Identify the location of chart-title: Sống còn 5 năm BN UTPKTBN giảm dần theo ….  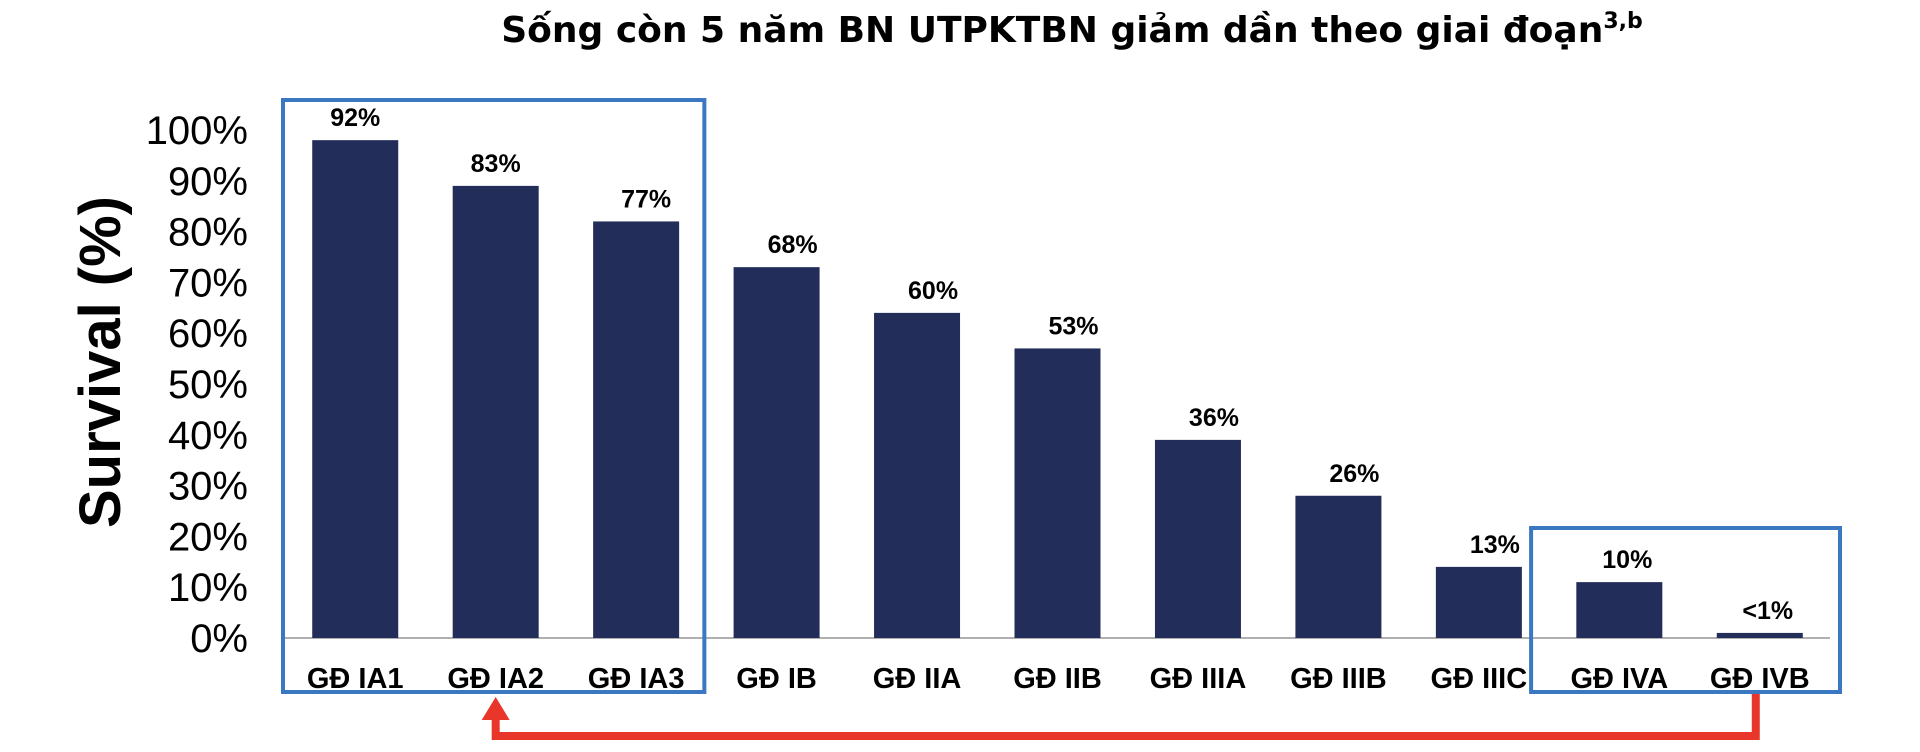
(1072, 30).